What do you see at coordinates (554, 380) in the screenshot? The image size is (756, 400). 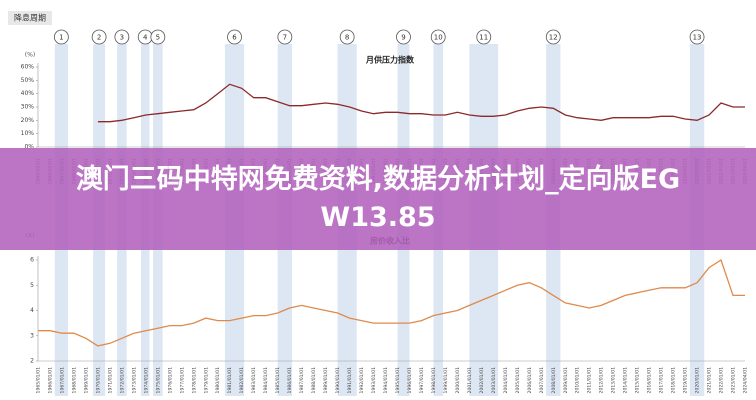 I see `x-tick-label: 2008/01/01` at bounding box center [554, 380].